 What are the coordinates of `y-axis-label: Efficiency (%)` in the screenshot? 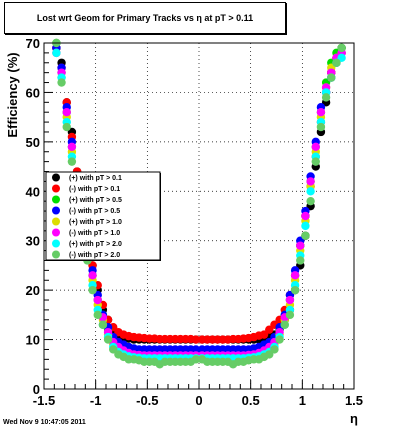 It's located at (12, 94).